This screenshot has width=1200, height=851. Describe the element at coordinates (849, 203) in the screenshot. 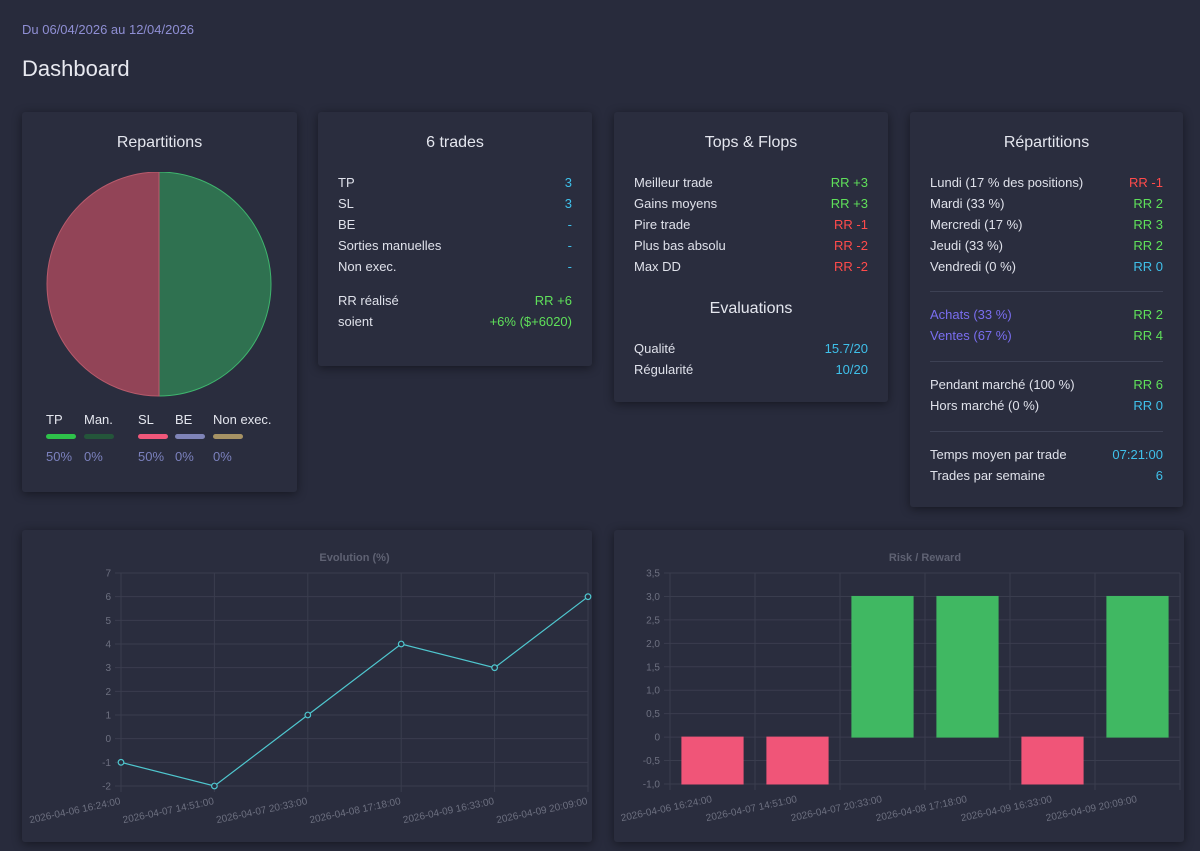

I see `row-value: RR +3` at that location.